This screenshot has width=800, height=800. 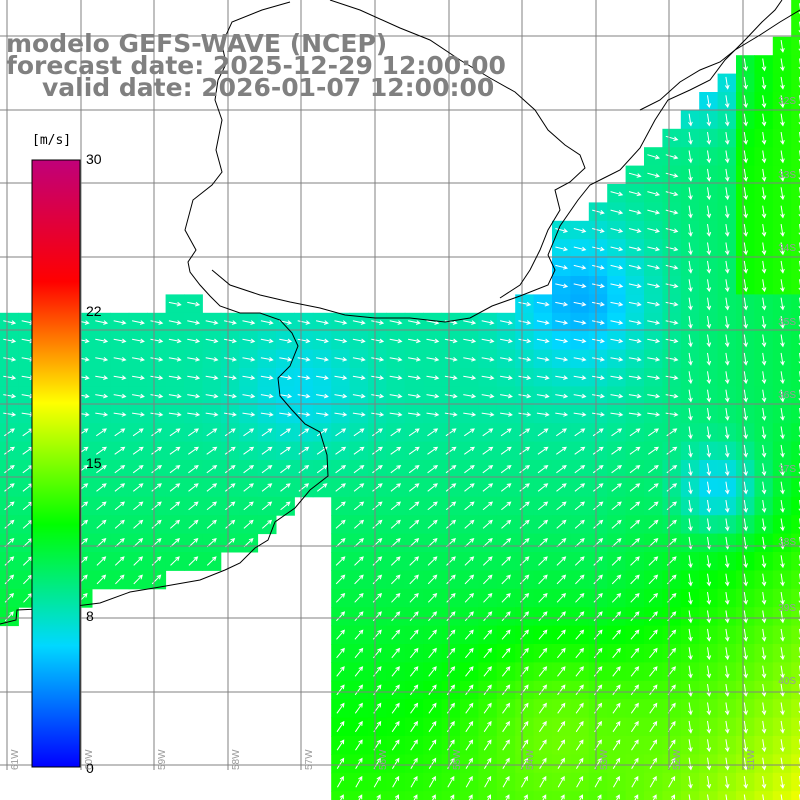 What do you see at coordinates (787, 101) in the screenshot?
I see `lat-label: 32S` at bounding box center [787, 101].